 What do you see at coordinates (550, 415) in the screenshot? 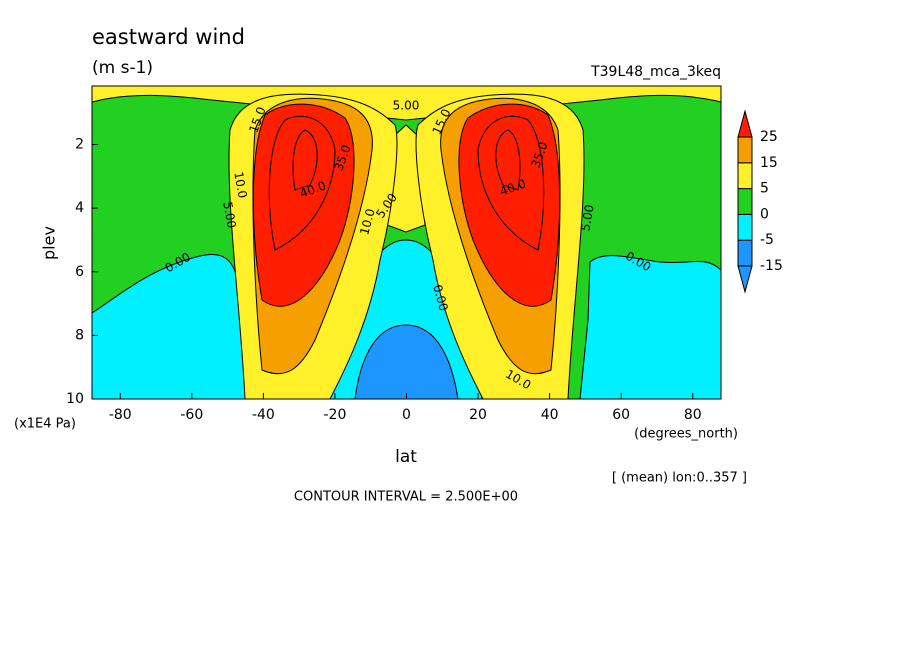
I see `x-tick-label: 40` at bounding box center [550, 415].